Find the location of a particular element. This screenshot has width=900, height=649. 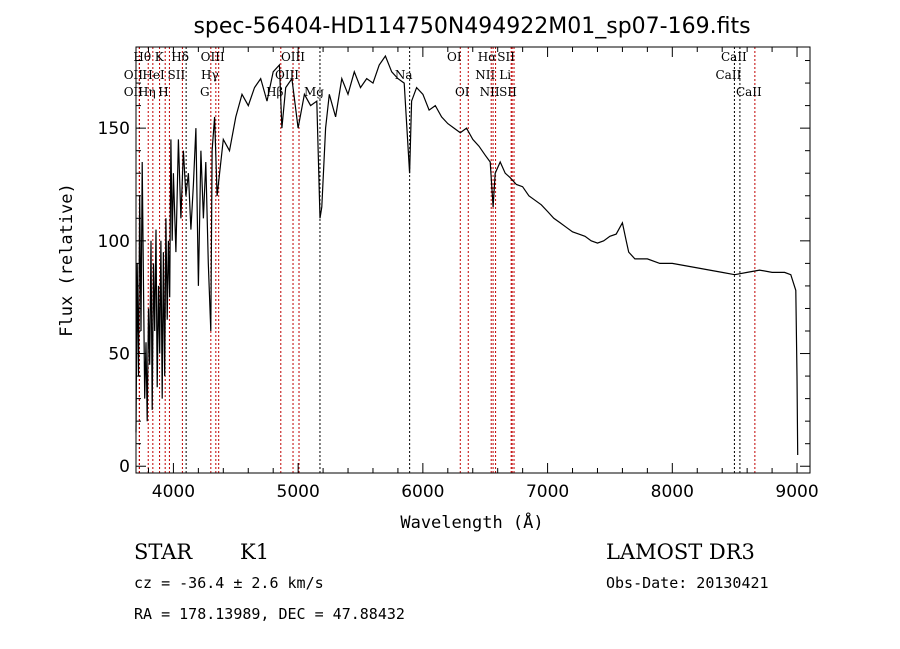

y-tick-label: 100 is located at coordinates (114, 242).